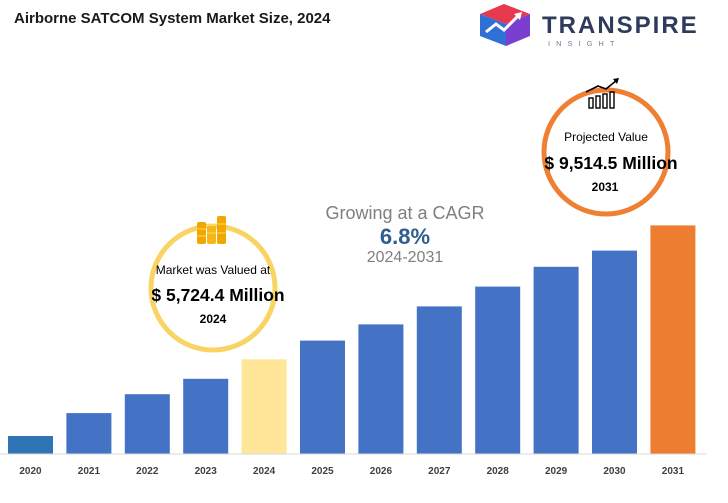 The width and height of the screenshot is (728, 503). I want to click on bar-2021, so click(89, 433).